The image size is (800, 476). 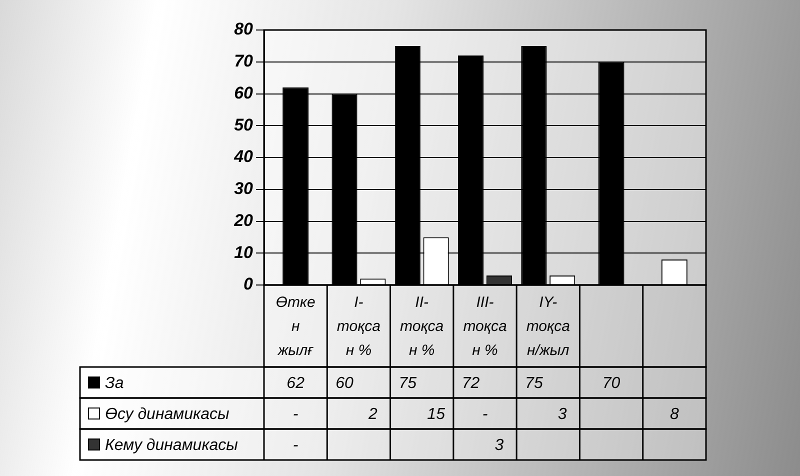 I want to click on legend-label: За, so click(x=114, y=383).